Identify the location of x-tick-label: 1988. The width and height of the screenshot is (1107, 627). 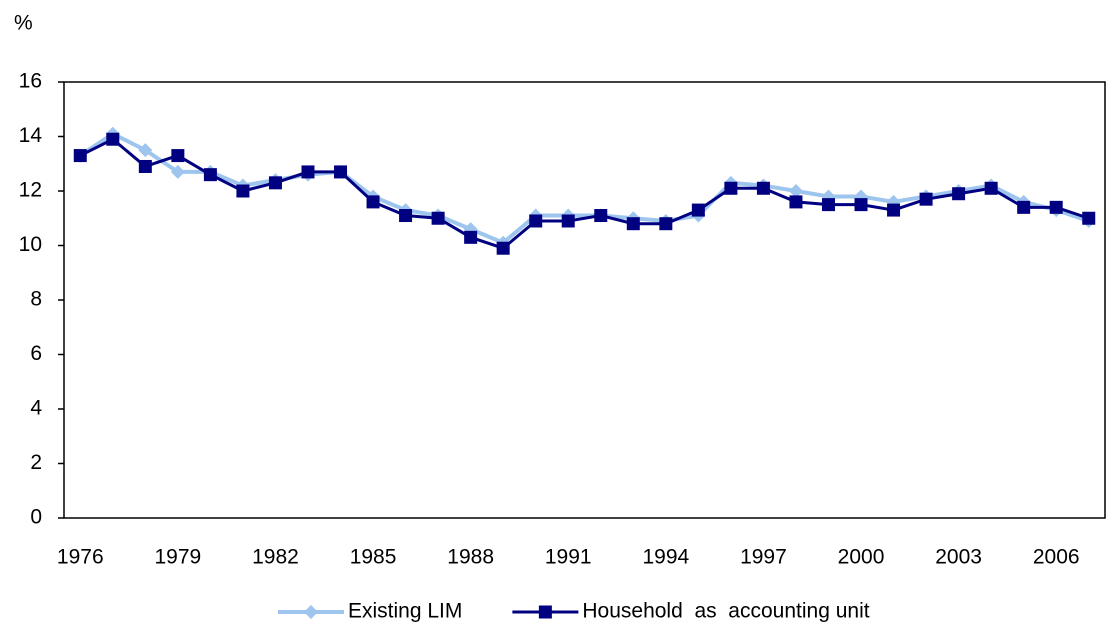
(470, 557).